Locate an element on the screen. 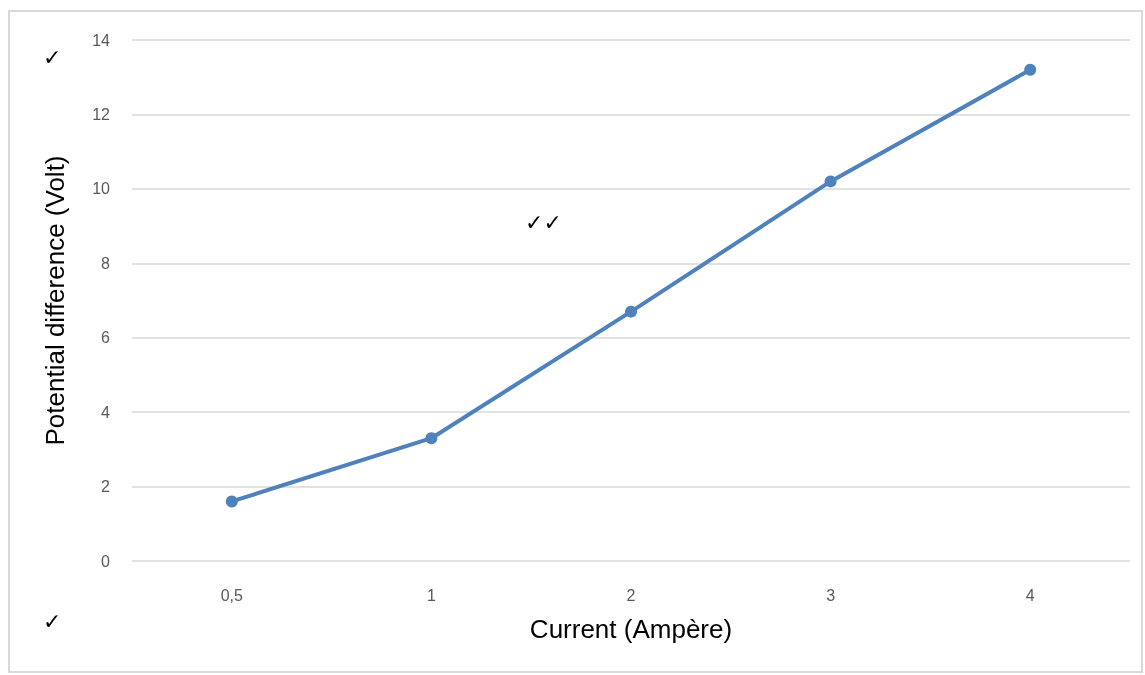 Image resolution: width=1145 pixels, height=675 pixels. x-tick-label: 3 is located at coordinates (831, 595).